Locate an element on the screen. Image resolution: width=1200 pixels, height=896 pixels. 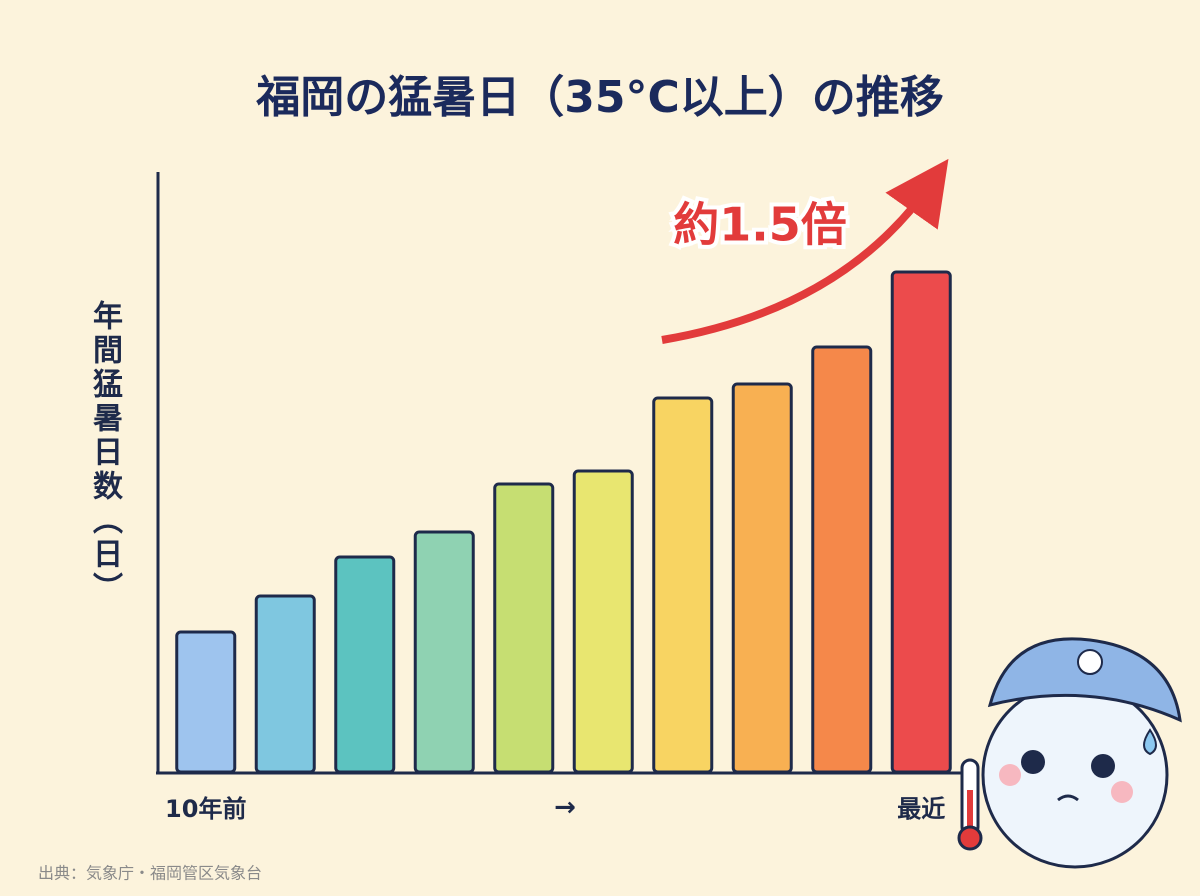
x-tick-label: 10年前 is located at coordinates (205, 809).